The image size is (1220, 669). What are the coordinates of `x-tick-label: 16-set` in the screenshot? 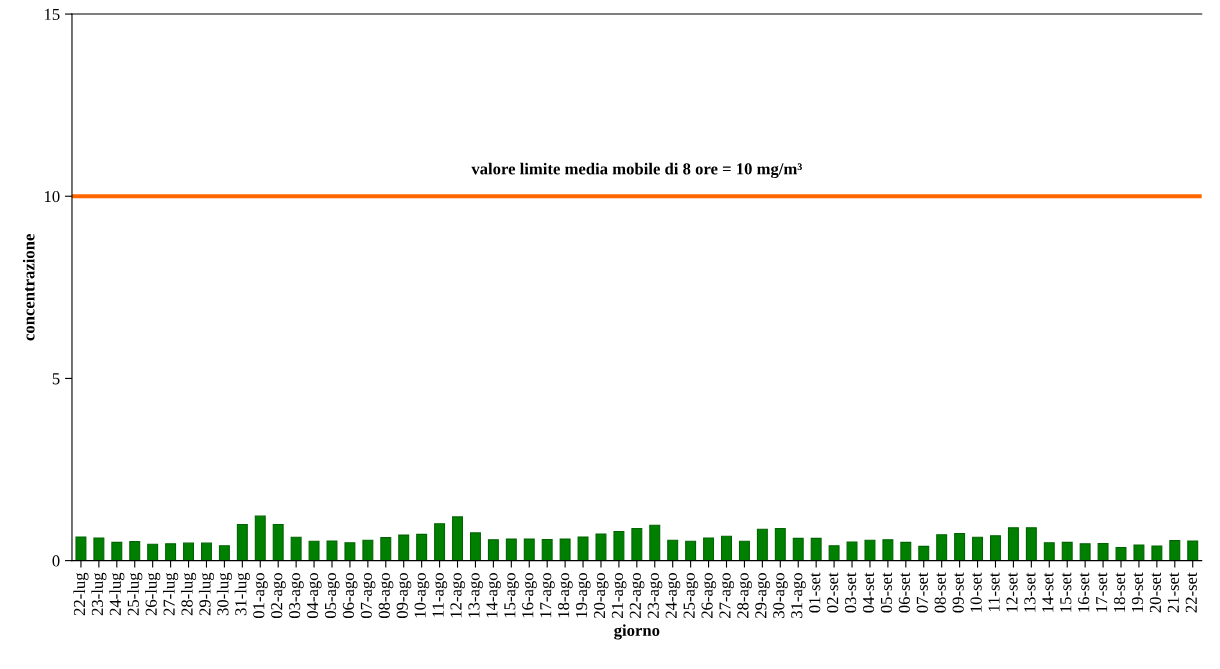 It's located at (1084, 592).